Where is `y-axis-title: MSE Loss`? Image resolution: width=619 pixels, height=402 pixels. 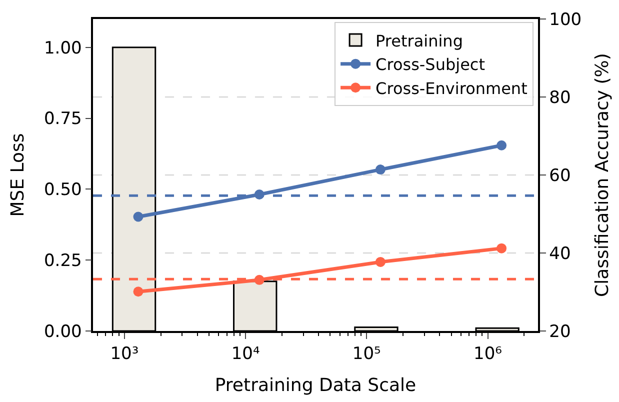 y-axis-title: MSE Loss is located at coordinates (18, 175).